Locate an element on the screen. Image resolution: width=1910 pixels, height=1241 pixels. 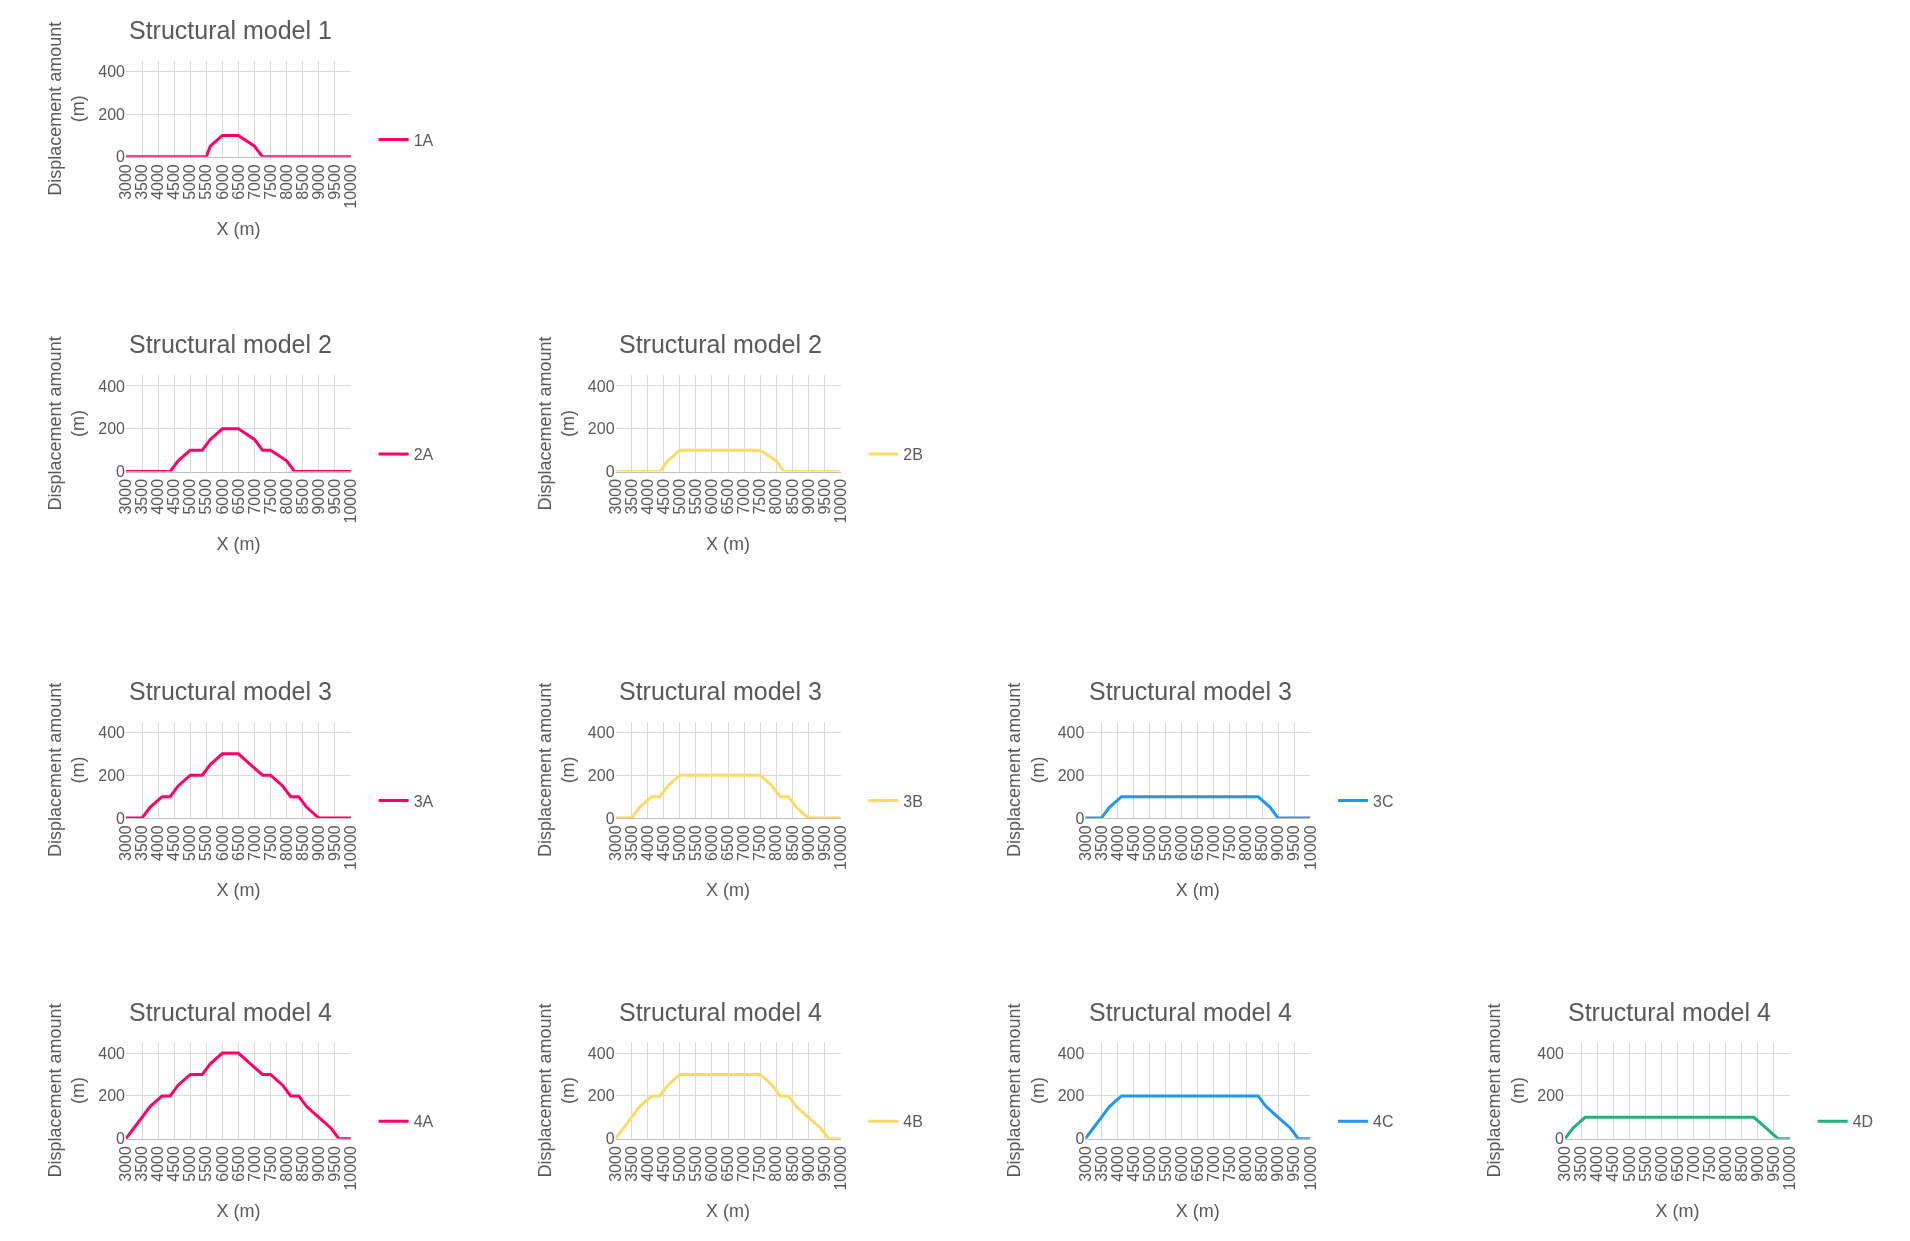
legend-label: 2A is located at coordinates (423, 455).